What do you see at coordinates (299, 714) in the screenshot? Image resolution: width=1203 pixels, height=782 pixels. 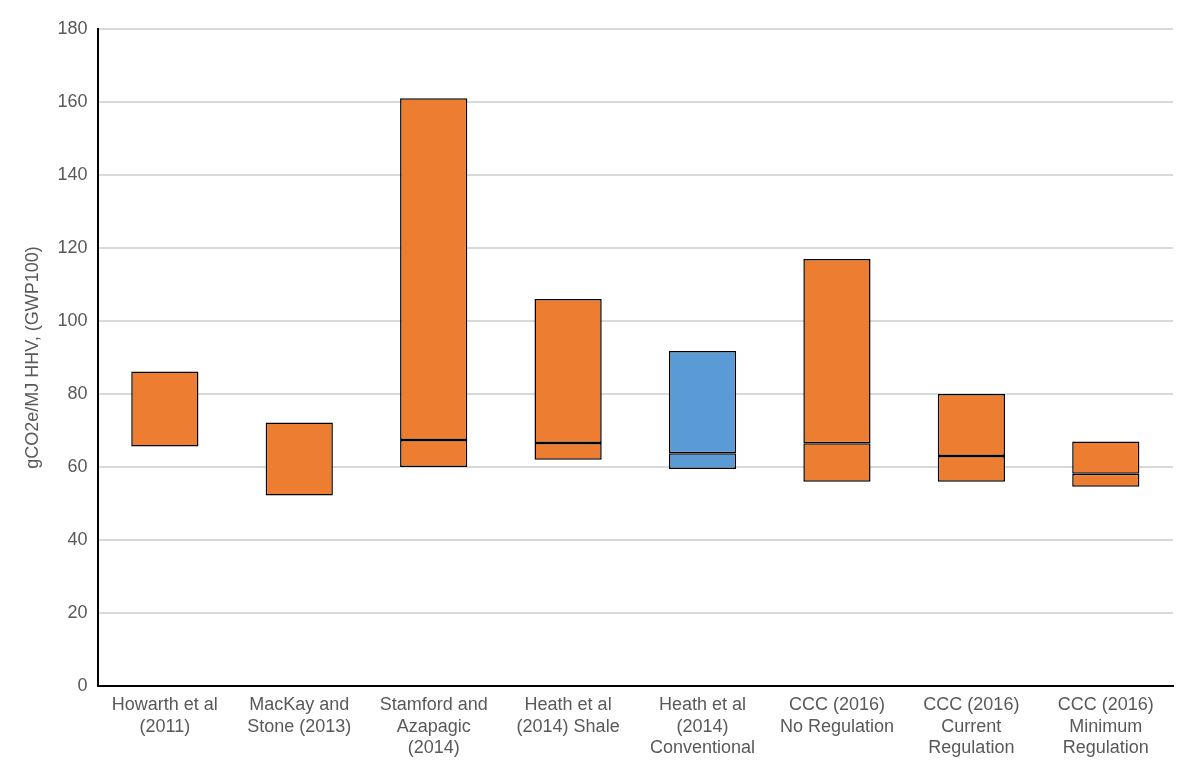 I see `x-tick-label: MacKay and Stone (2013)` at bounding box center [299, 714].